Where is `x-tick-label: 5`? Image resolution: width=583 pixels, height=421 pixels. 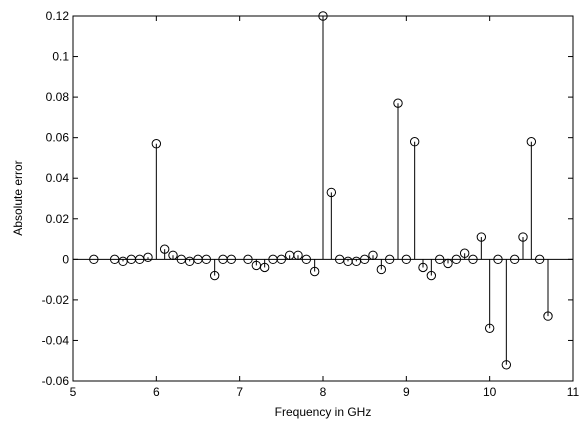
x-tick-label: 5 is located at coordinates (73, 392).